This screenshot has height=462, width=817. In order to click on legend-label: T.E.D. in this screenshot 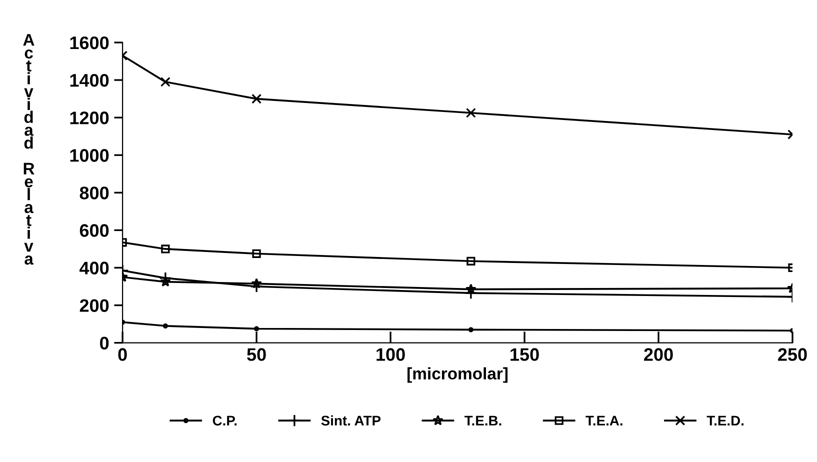, I will do `click(725, 421)`.